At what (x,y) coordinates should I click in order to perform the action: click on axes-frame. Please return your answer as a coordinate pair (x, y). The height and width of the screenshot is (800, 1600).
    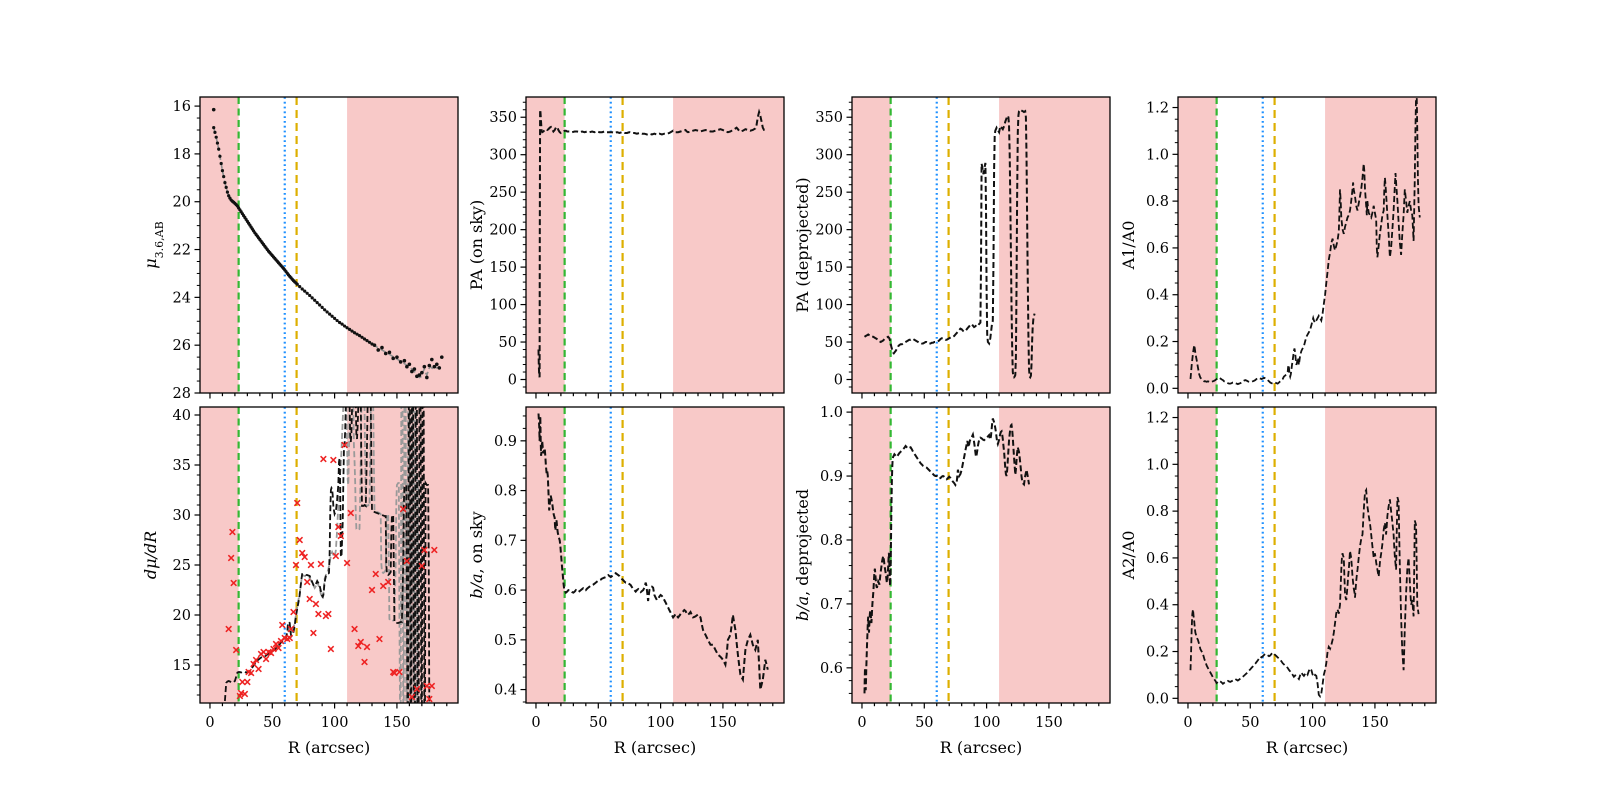
    Looking at the image, I should click on (1307, 245).